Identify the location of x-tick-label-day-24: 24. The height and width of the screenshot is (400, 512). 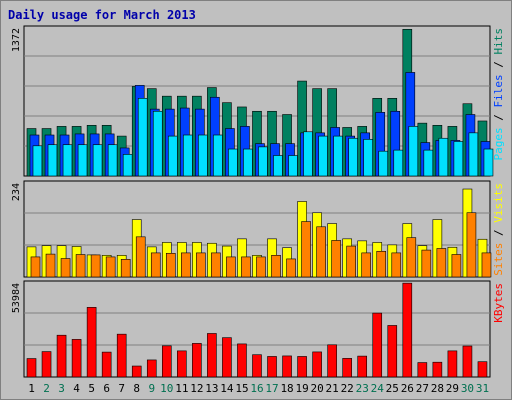
(378, 388).